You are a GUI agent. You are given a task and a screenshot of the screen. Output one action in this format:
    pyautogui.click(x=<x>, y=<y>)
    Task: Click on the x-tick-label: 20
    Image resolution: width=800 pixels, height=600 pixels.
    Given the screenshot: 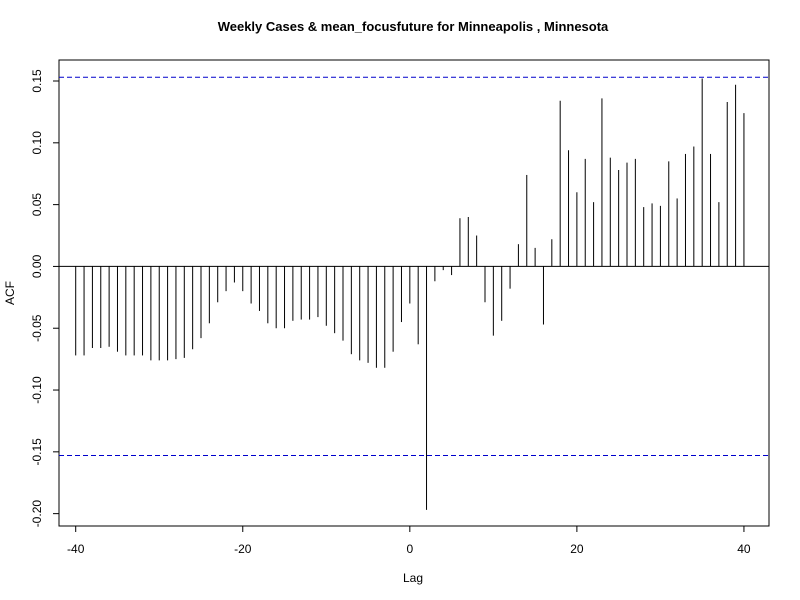 What is the action you would take?
    pyautogui.click(x=577, y=549)
    